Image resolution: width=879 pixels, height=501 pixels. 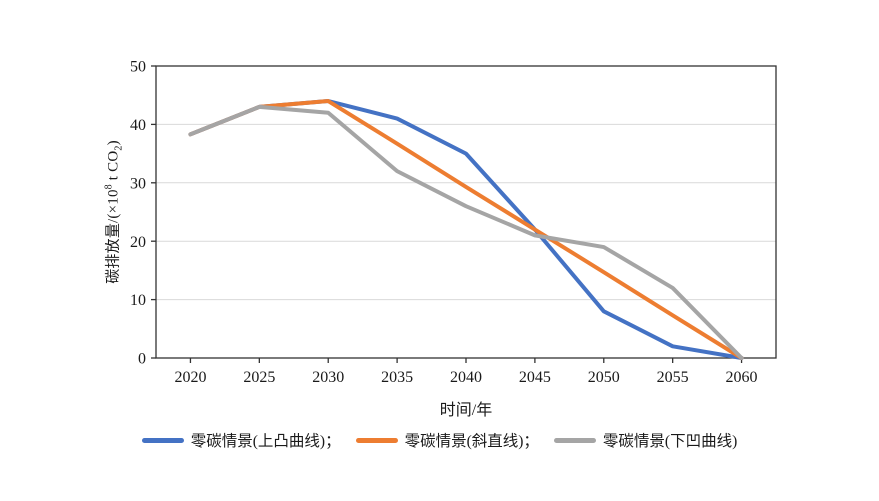 What do you see at coordinates (138, 300) in the screenshot?
I see `y-tick-label: 10` at bounding box center [138, 300].